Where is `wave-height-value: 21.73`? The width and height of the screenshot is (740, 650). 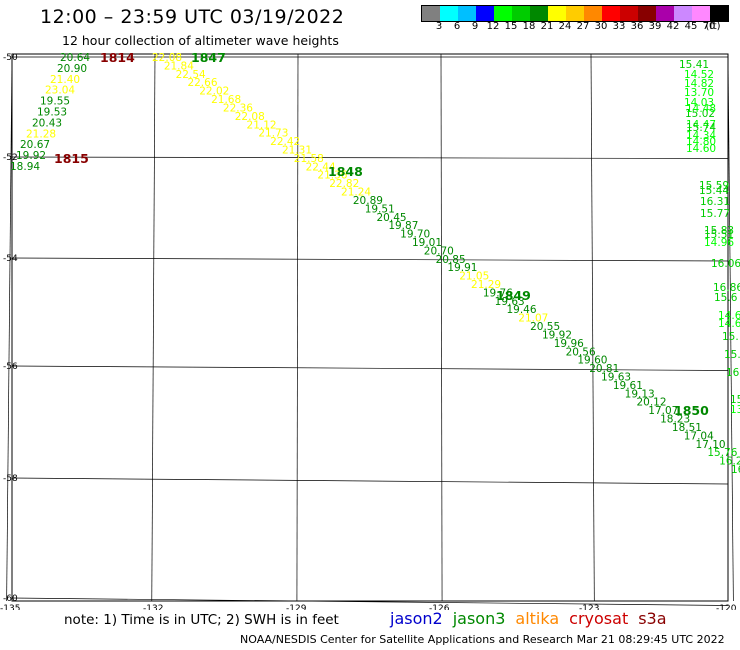 wave-height-value: 21.73 is located at coordinates (273, 134).